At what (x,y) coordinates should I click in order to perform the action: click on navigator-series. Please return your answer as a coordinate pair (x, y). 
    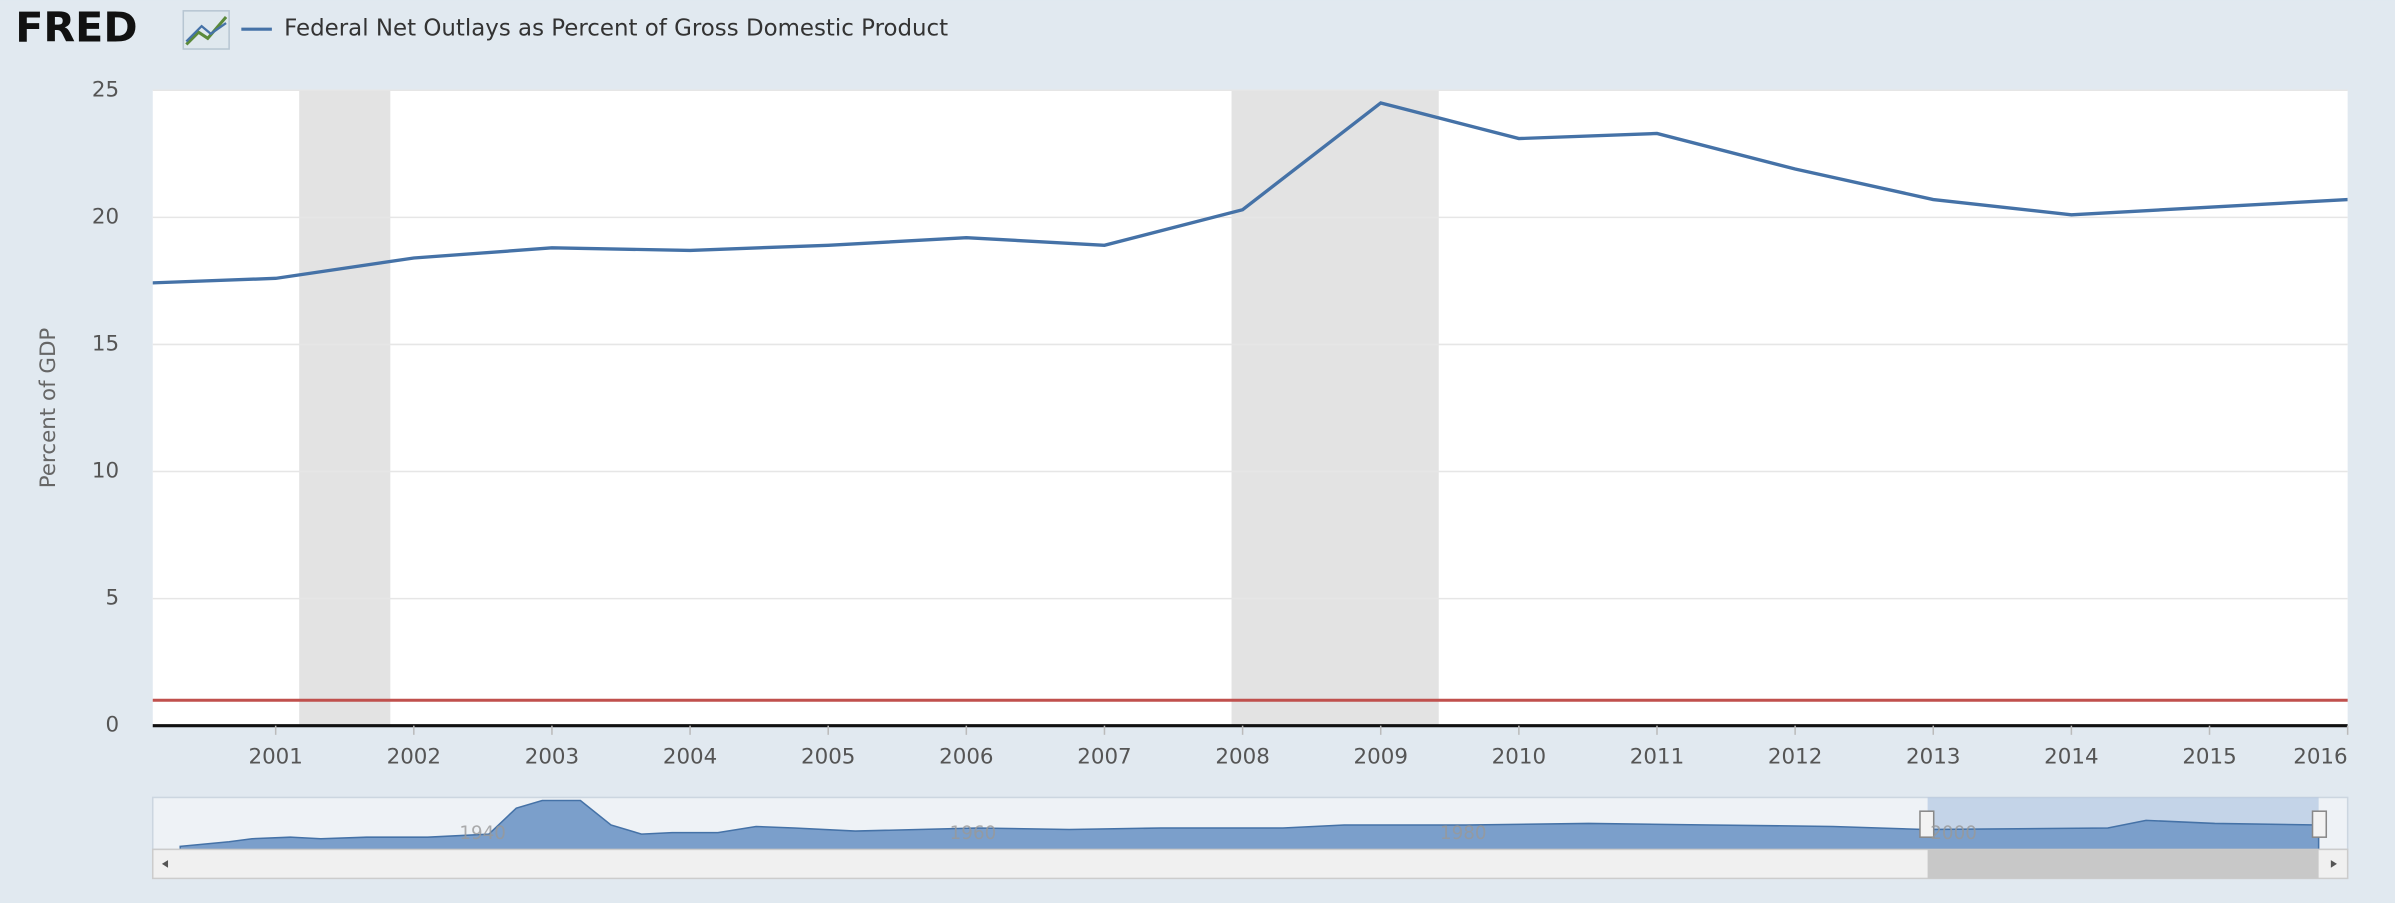
    Looking at the image, I should click on (1249, 825).